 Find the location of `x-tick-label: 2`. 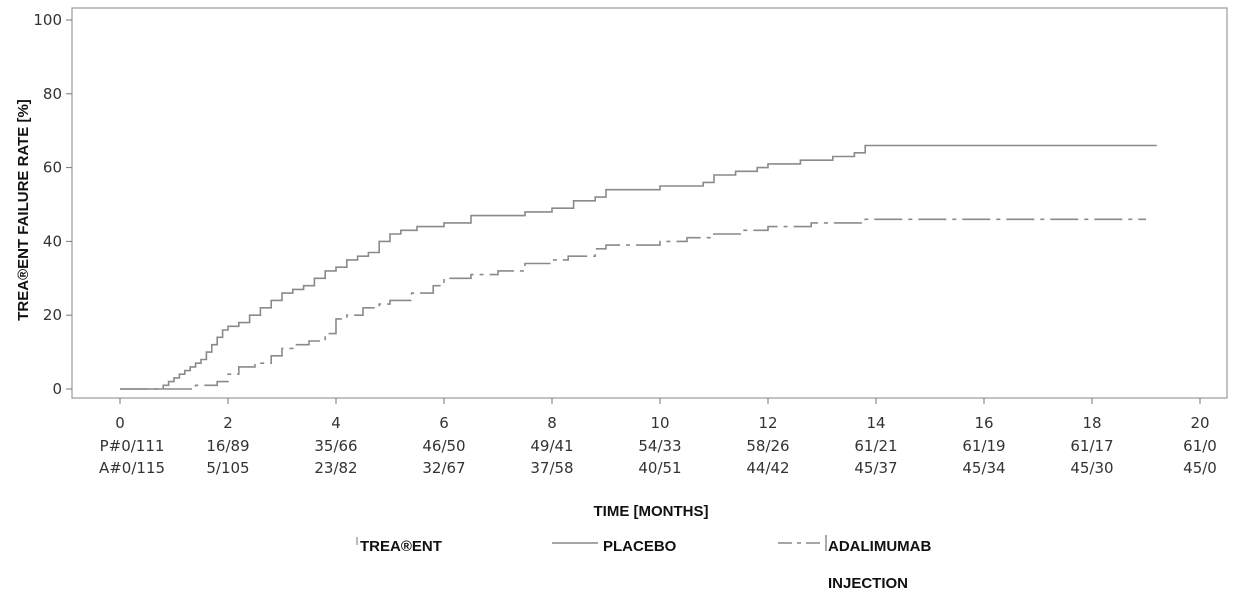

x-tick-label: 2 is located at coordinates (228, 423).